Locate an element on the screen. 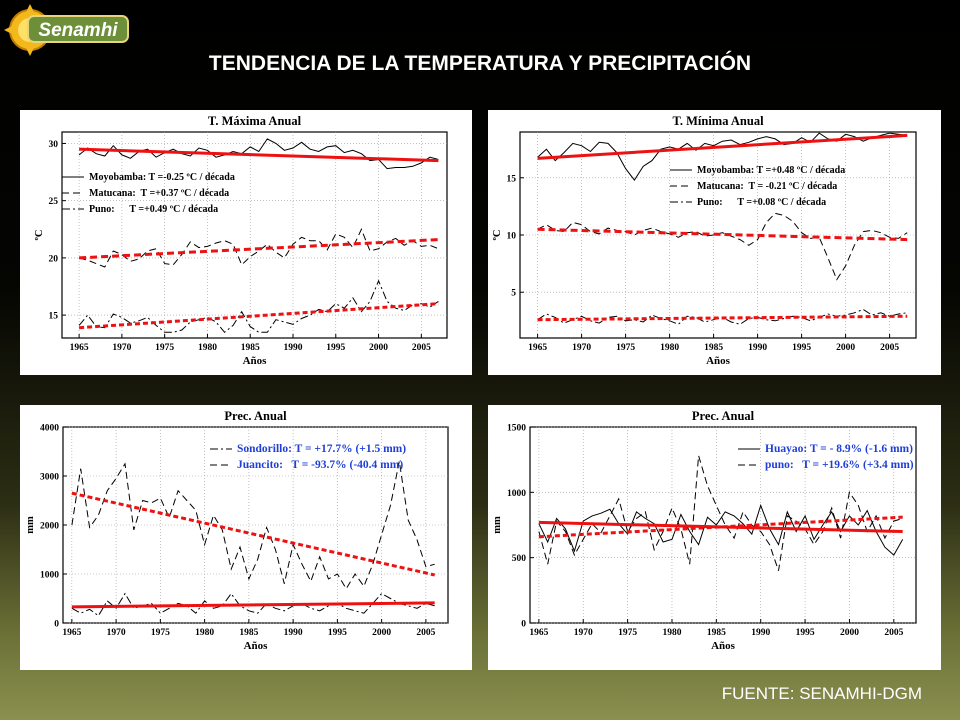 This screenshot has width=960, height=720. senamhi-logo: Senamhi is located at coordinates (69, 30).